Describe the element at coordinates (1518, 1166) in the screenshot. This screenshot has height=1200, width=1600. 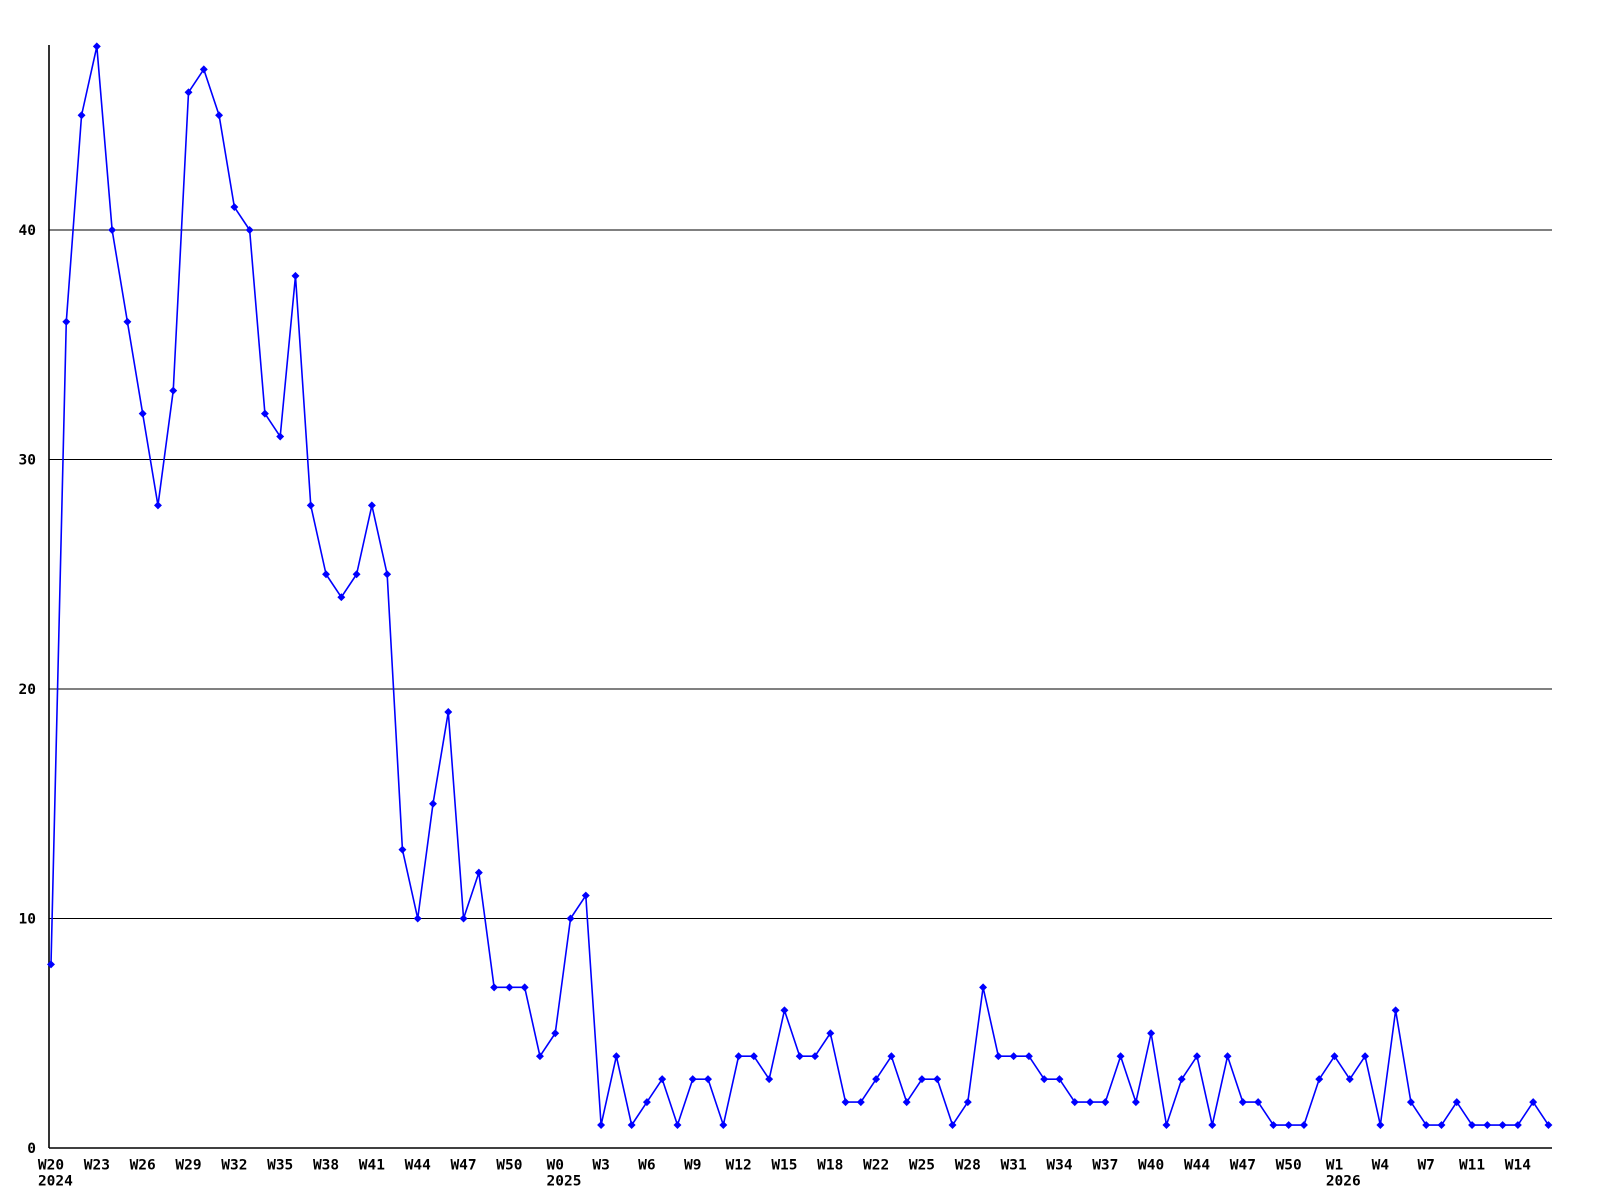
I see `x-axis-tick-label: W14` at that location.